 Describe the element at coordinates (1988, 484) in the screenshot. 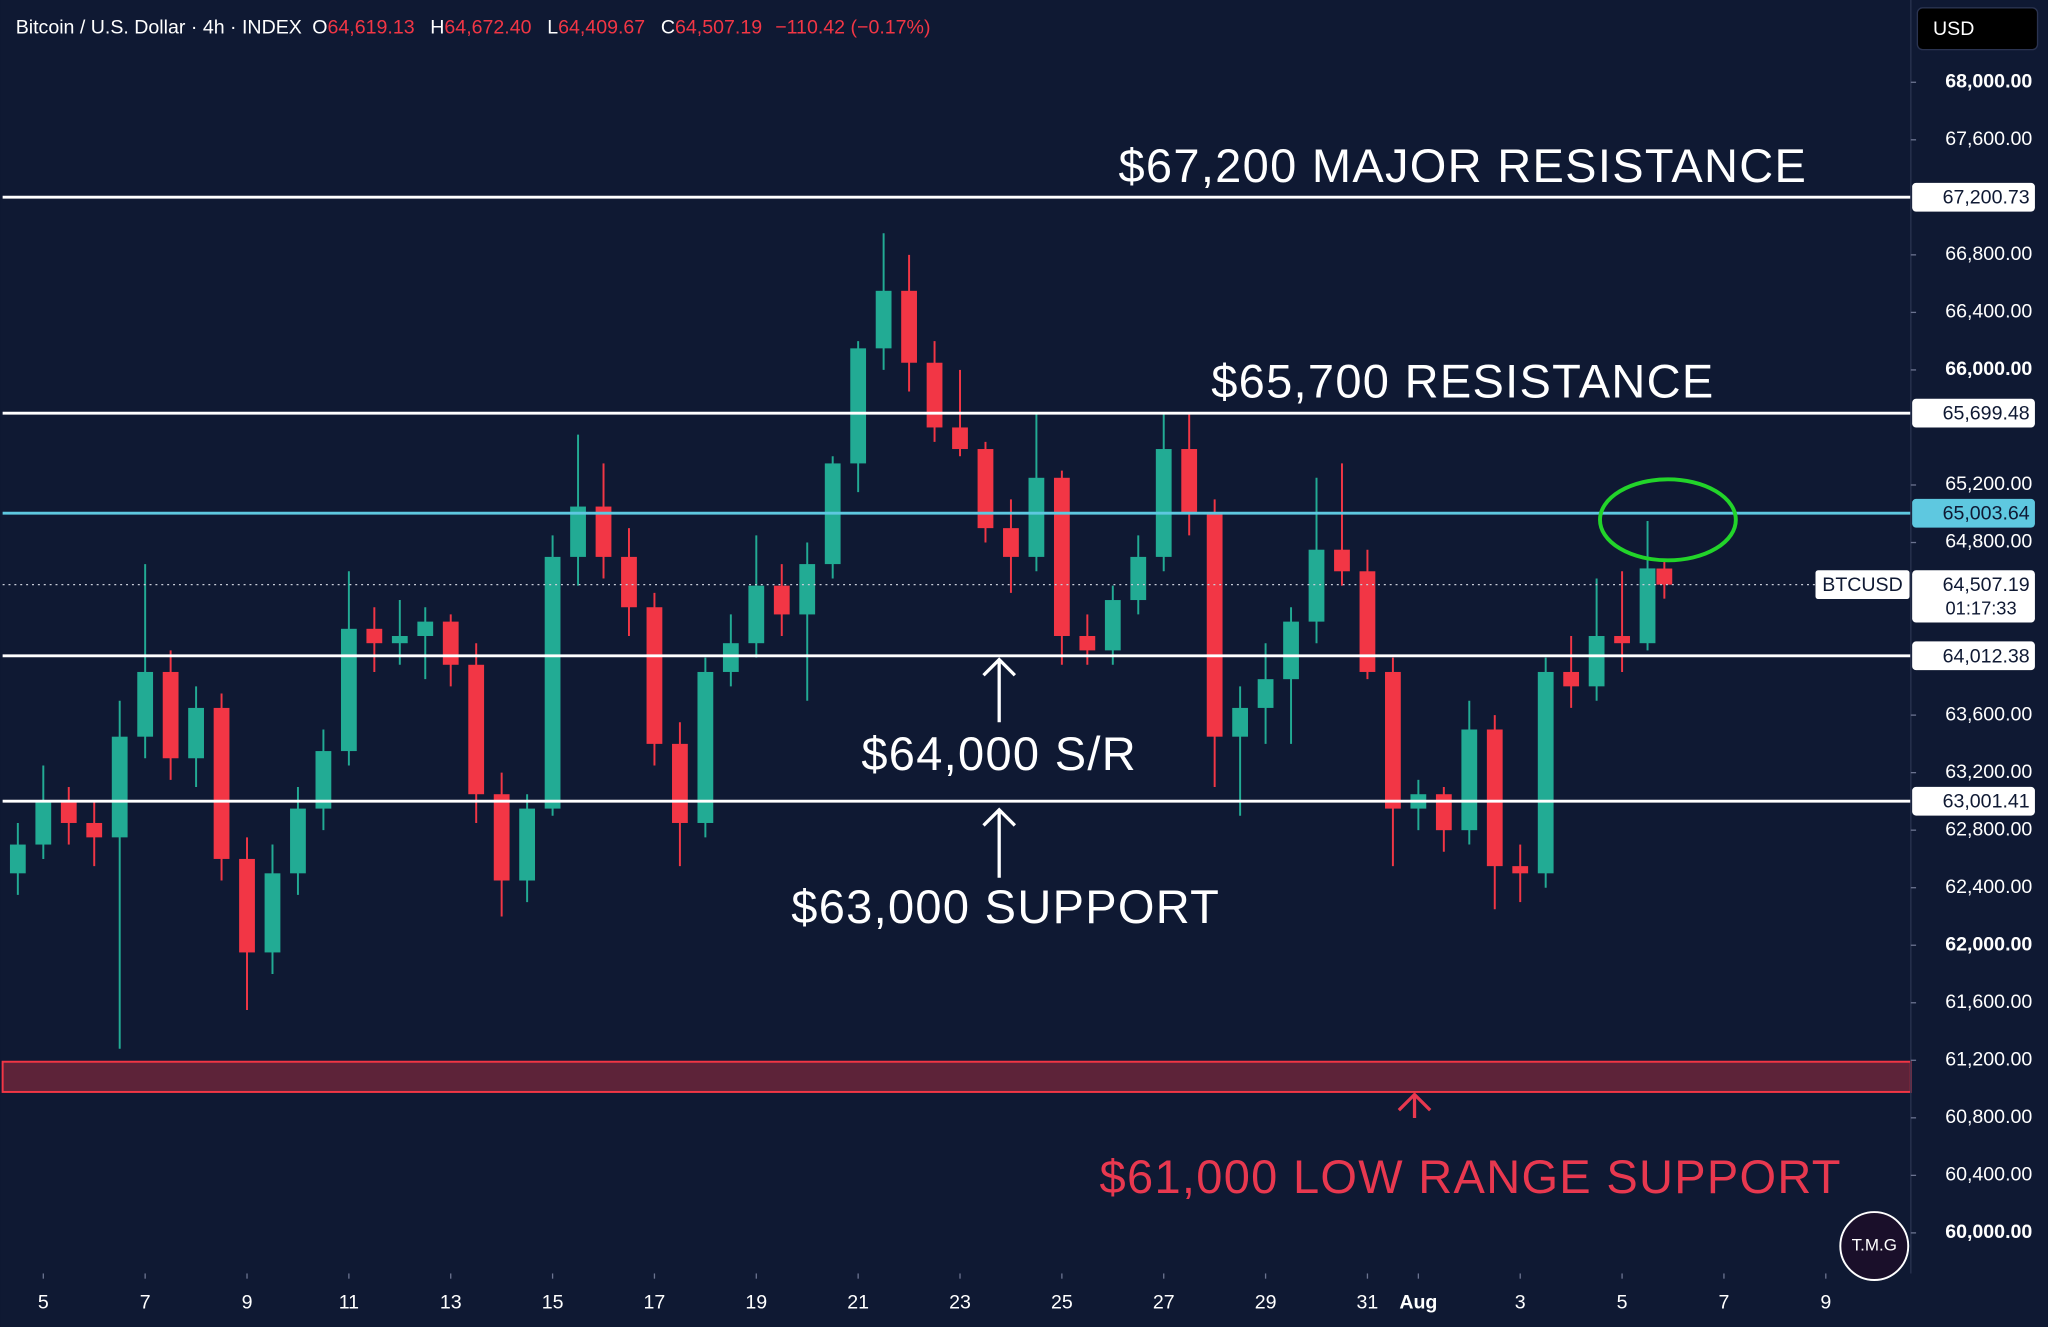

I see `y-tick-label: 65,200.00` at that location.